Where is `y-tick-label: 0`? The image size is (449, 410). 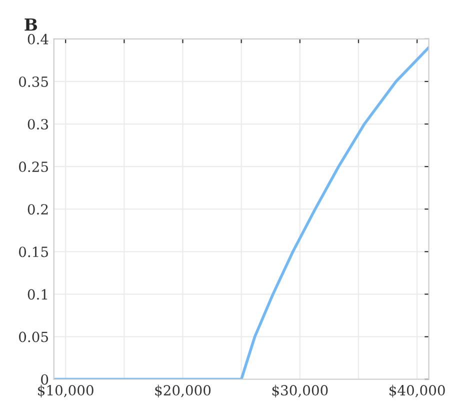
y-tick-label: 0 is located at coordinates (44, 379).